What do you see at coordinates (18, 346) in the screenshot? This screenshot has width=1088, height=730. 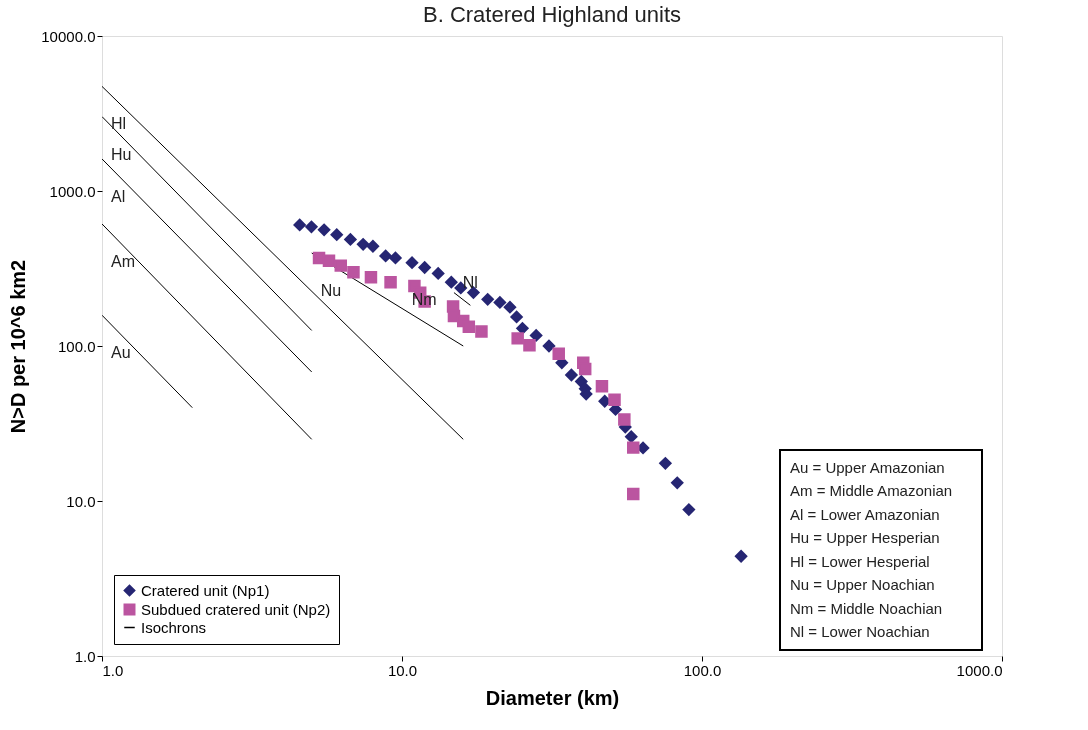 I see `y-axis-title: N>D per 10^6 km2` at bounding box center [18, 346].